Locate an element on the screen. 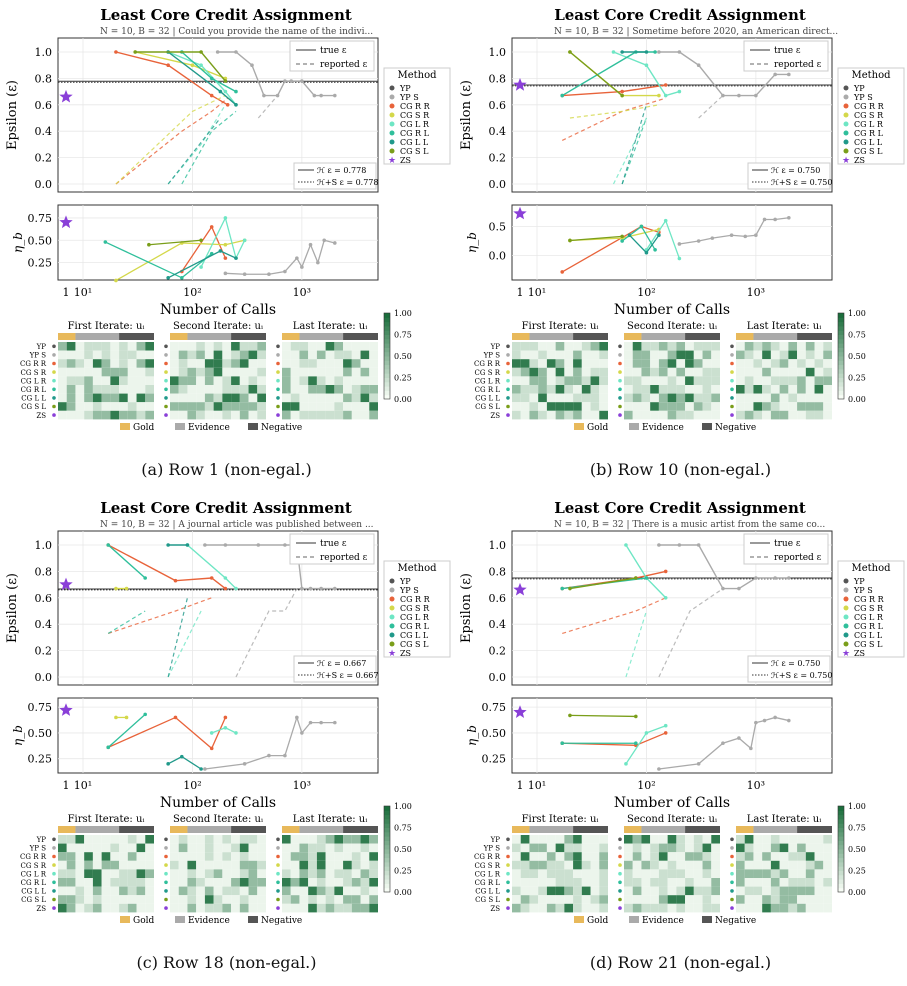 The image size is (907, 986). true-eps-point-cg-l-r is located at coordinates (225, 578).